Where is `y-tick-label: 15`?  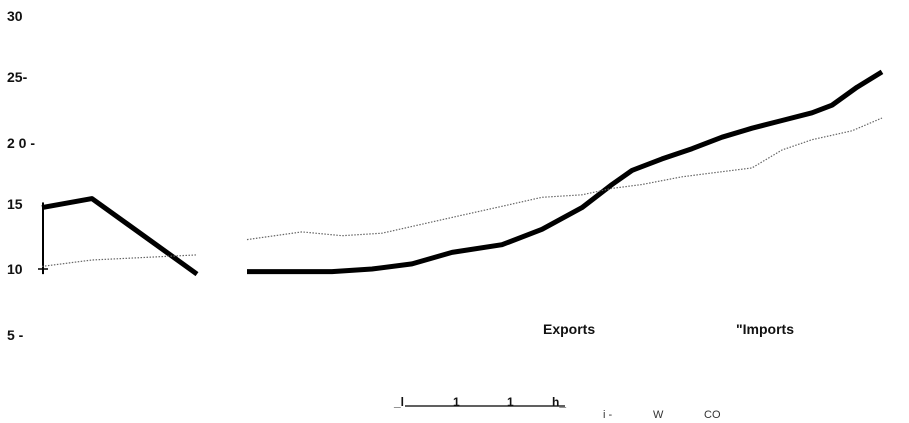
y-tick-label: 15 is located at coordinates (15, 204).